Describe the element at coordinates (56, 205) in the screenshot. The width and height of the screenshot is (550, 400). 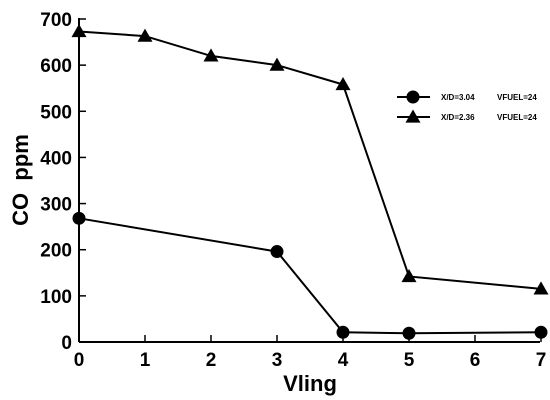
I see `y-tick-label: 300` at that location.